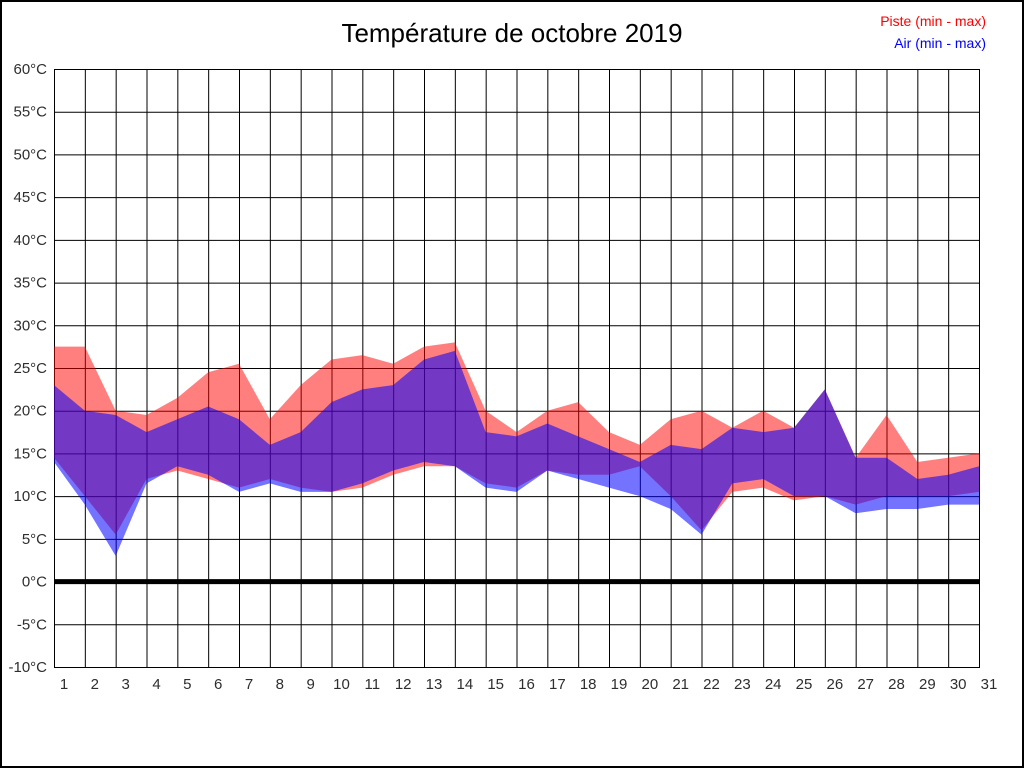 The height and width of the screenshot is (768, 1024). Describe the element at coordinates (896, 684) in the screenshot. I see `x-tick-label: 28` at that location.